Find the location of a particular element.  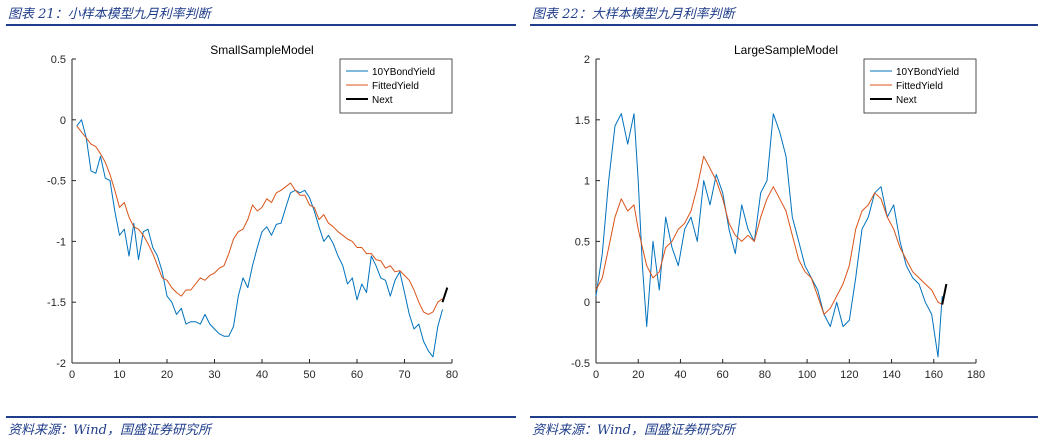

x-tick-label: 120 is located at coordinates (849, 375).